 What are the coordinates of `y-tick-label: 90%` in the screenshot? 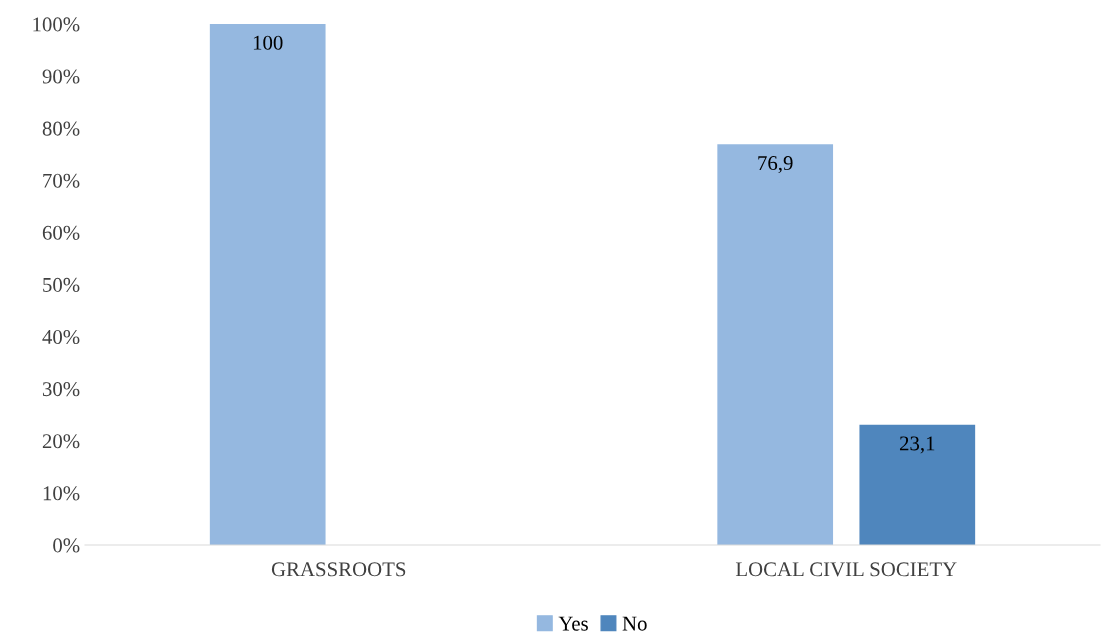 It's located at (61, 76).